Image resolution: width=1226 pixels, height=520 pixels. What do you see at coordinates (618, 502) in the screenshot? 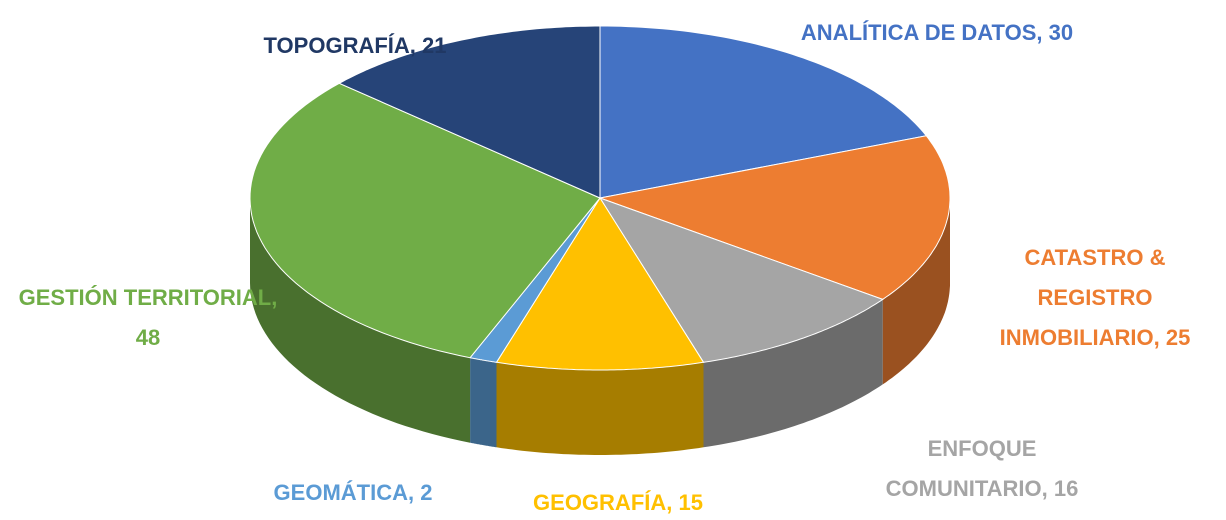
I see `data-label: GEOGRAFÍA, 15` at bounding box center [618, 502].